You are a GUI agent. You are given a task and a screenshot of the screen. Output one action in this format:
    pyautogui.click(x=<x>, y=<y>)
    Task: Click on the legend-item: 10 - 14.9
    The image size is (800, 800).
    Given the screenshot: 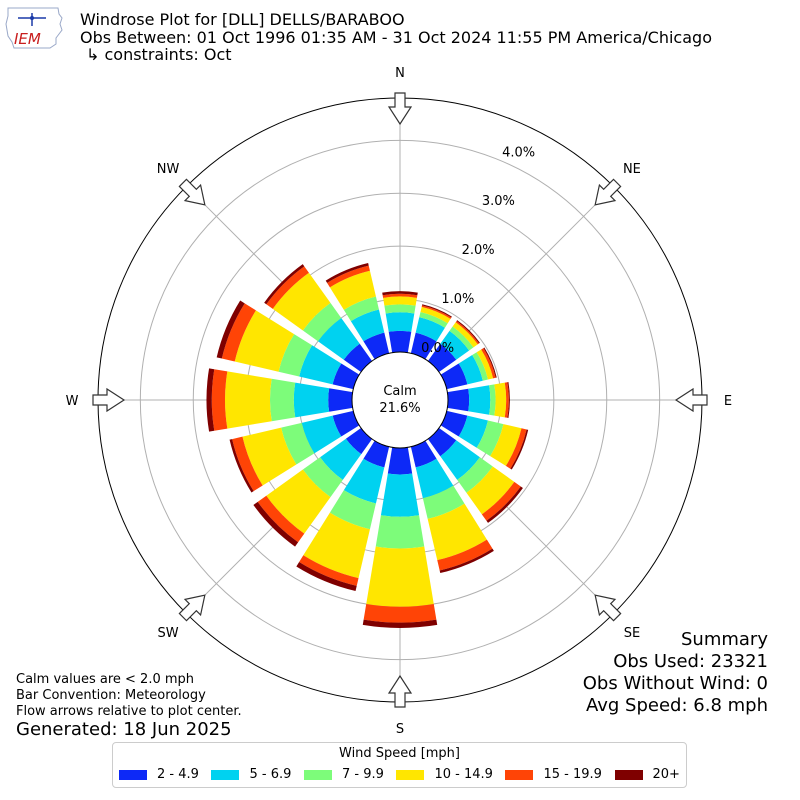 What is the action you would take?
    pyautogui.click(x=444, y=774)
    